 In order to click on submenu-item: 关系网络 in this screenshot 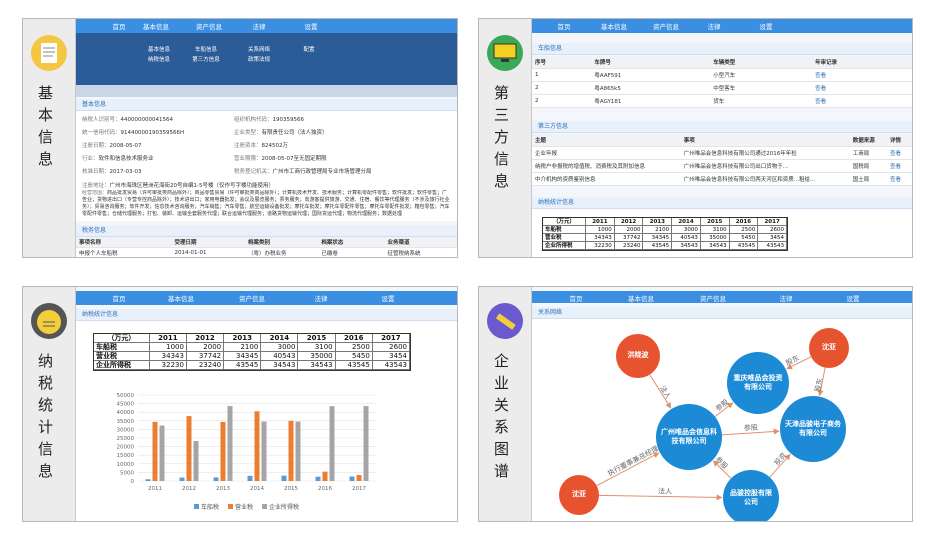, I will do `click(259, 50)`.